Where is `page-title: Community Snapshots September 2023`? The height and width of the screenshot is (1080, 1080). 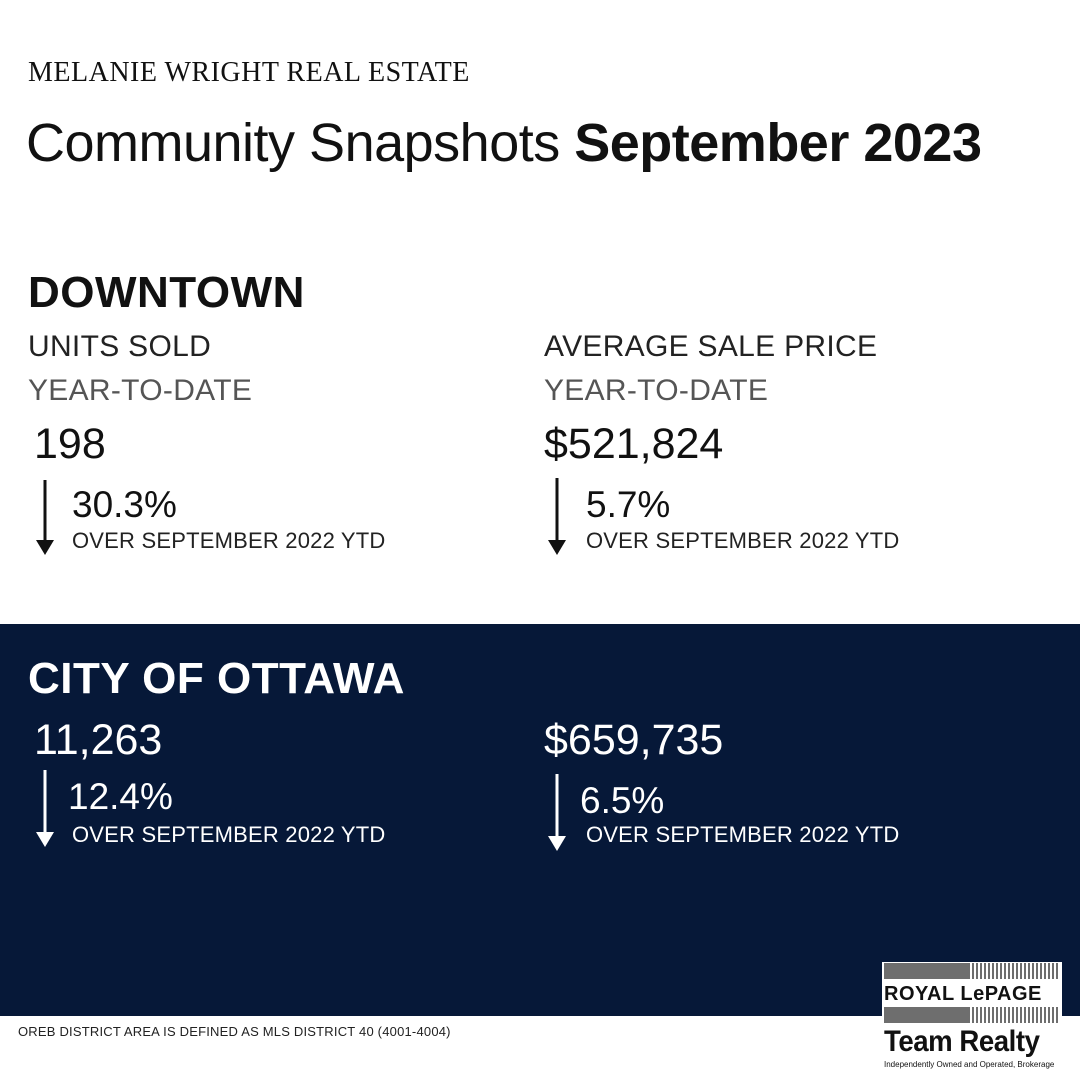
page-title: Community Snapshots September 2023 is located at coordinates (504, 143).